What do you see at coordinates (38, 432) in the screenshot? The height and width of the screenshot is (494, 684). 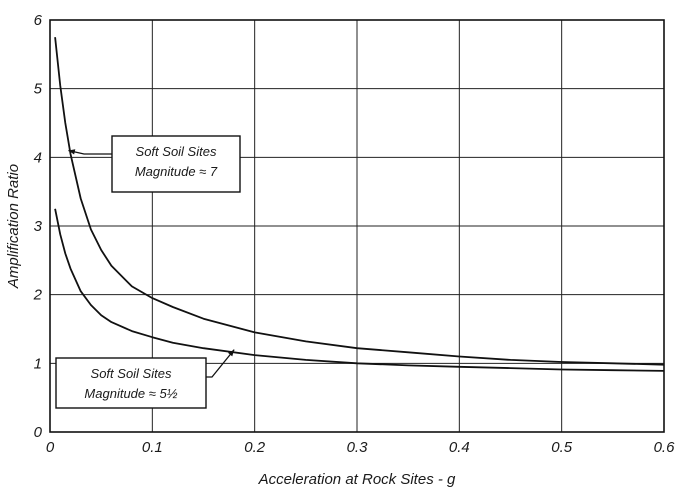 I see `y-tick-label: 0` at bounding box center [38, 432].